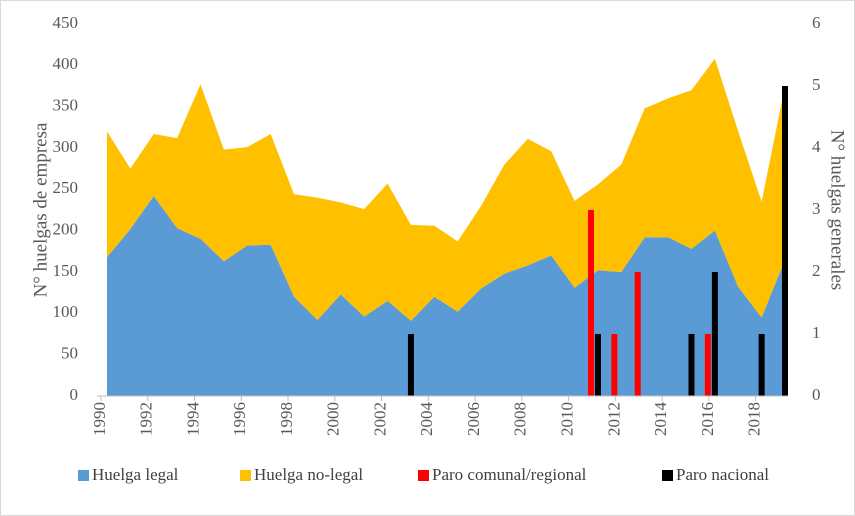 The width and height of the screenshot is (855, 516). What do you see at coordinates (69, 353) in the screenshot?
I see `y-tick-label: 50` at bounding box center [69, 353].